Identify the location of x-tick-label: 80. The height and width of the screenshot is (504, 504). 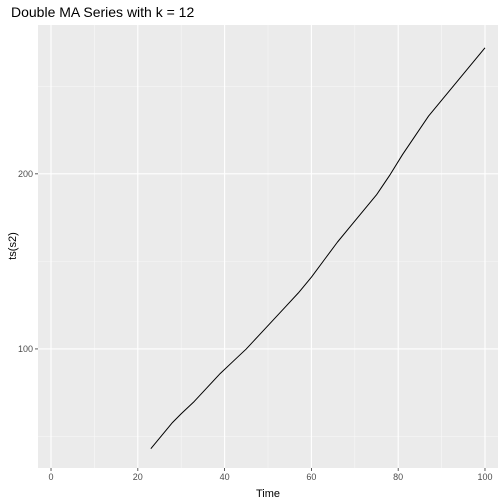
(398, 477).